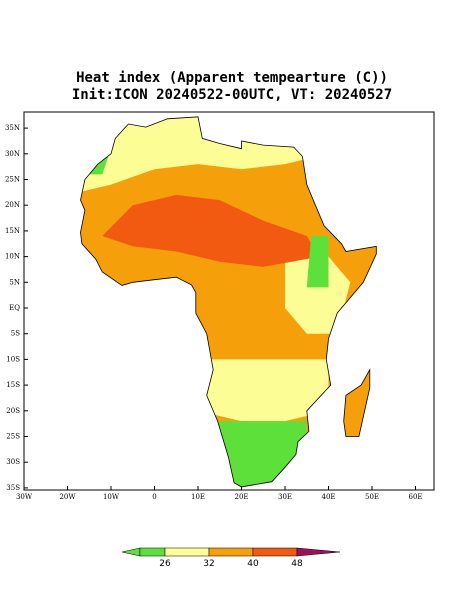 Image resolution: width=463 pixels, height=600 pixels. I want to click on lon-label: 10W, so click(111, 497).